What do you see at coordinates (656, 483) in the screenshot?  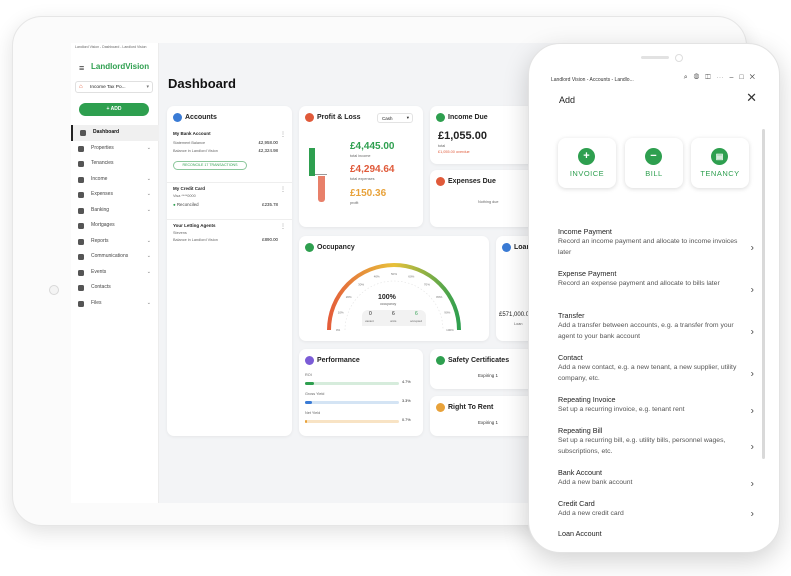 I see `list-item-bank-account: Bank Account Add a new bank account ›` at bounding box center [656, 483].